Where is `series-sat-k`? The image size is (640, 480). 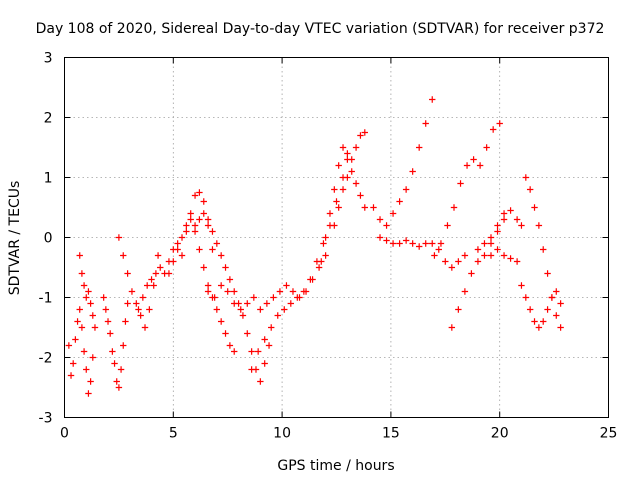 series-sat-k is located at coordinates (349, 198).